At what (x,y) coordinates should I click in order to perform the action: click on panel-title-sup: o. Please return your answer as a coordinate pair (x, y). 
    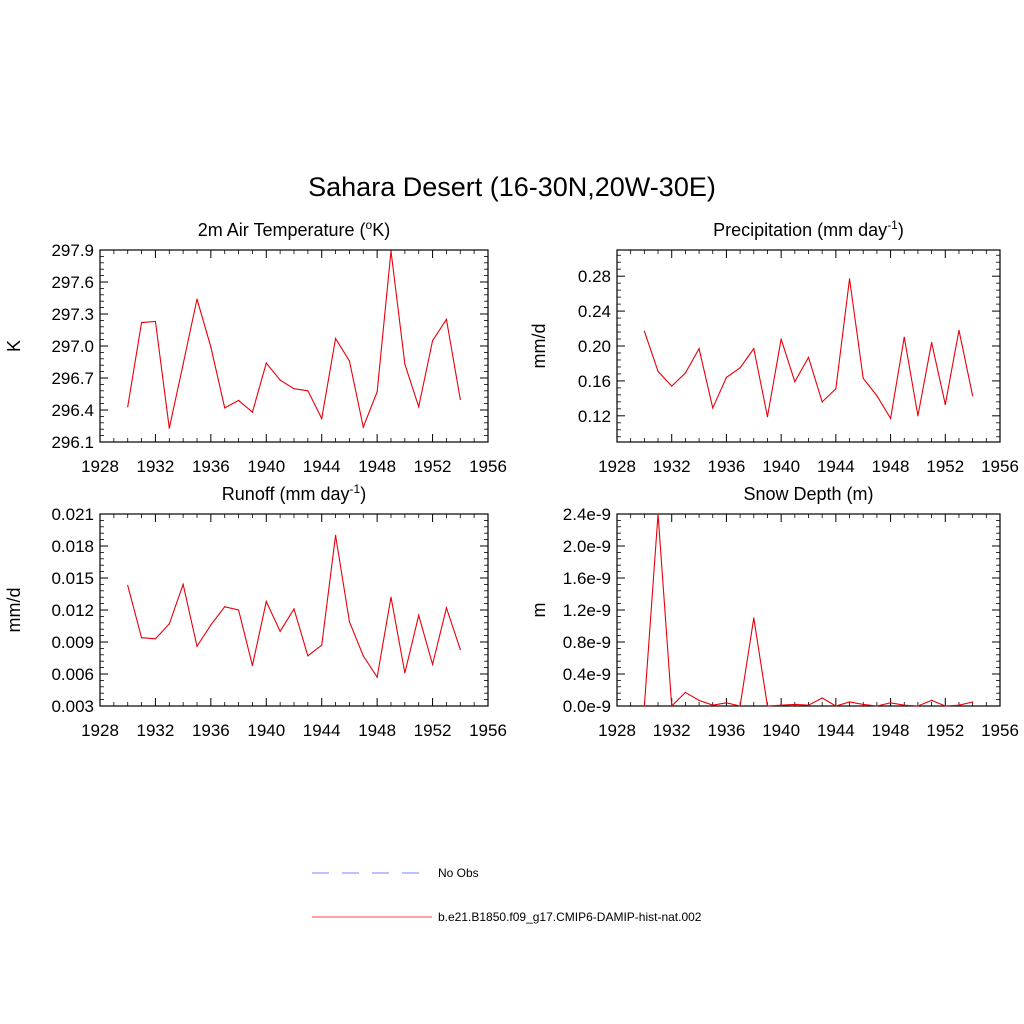
    Looking at the image, I should click on (369, 225).